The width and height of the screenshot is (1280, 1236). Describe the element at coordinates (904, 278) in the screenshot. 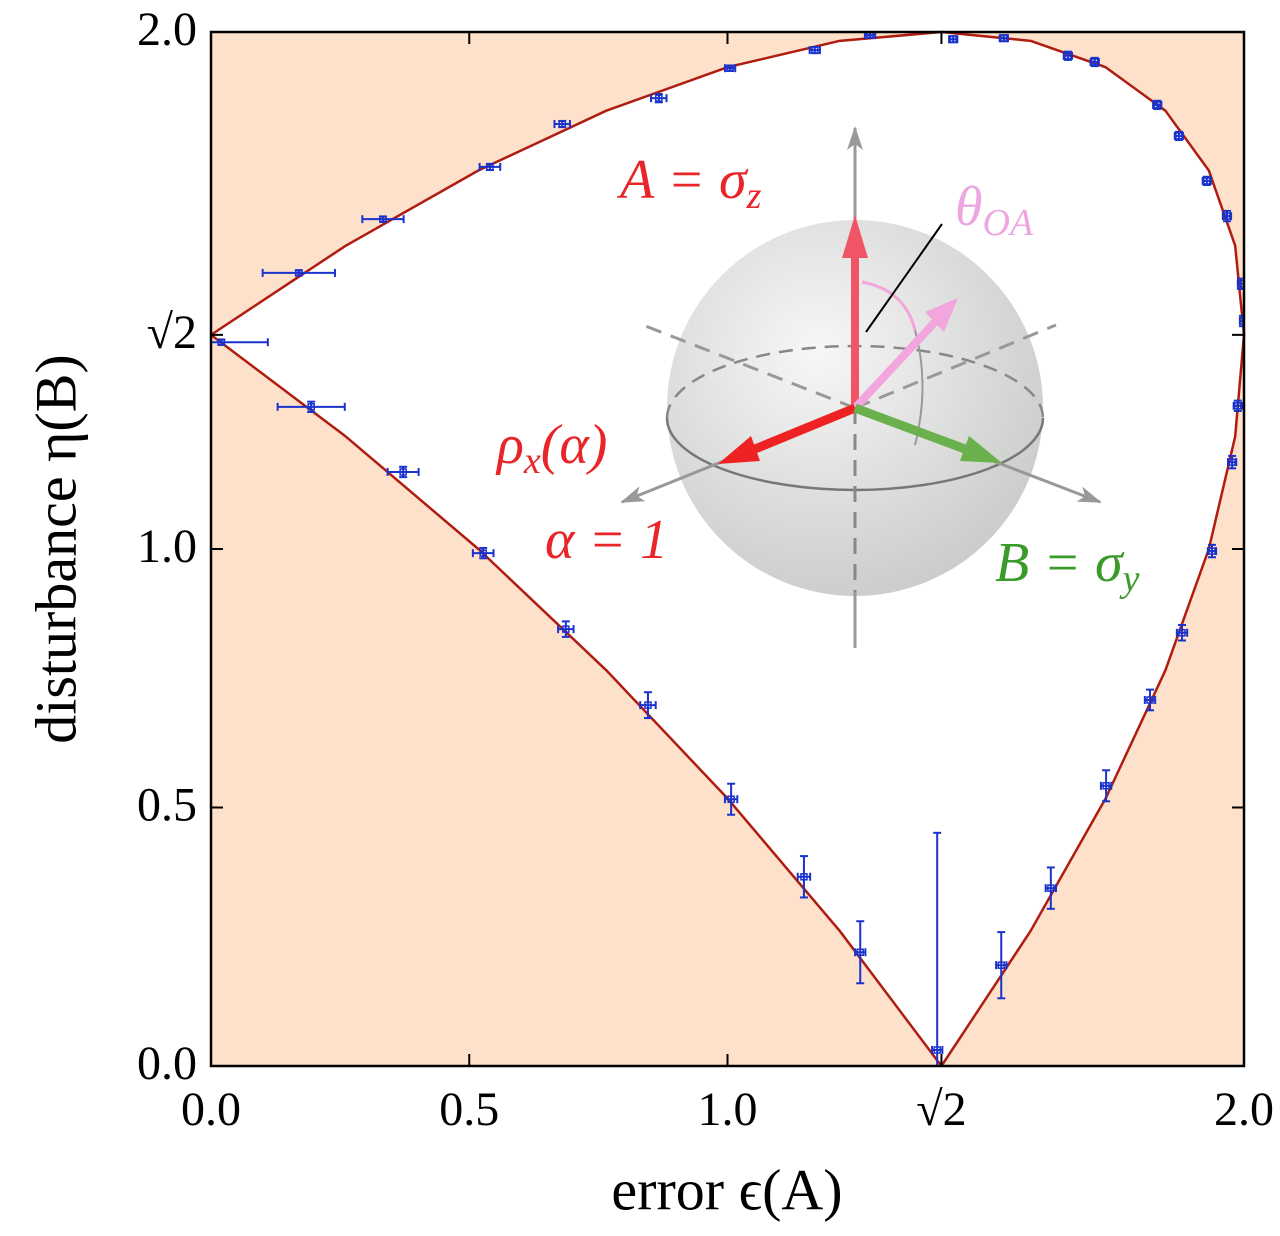

I see `angle-pointer` at that location.